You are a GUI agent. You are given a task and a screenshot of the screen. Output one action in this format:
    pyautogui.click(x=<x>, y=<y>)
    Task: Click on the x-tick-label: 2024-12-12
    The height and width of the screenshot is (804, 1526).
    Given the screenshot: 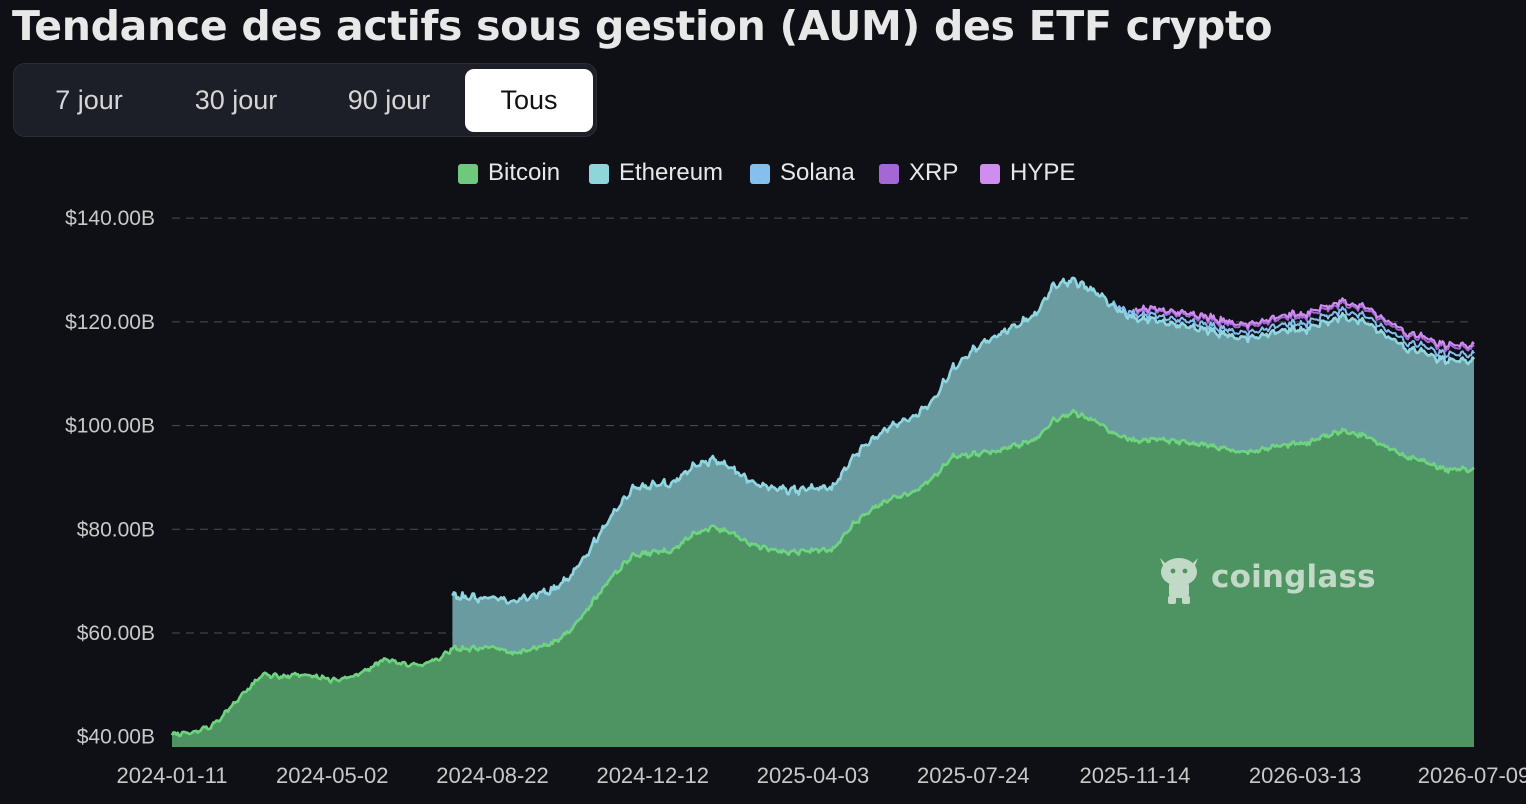 What is the action you would take?
    pyautogui.click(x=652, y=775)
    